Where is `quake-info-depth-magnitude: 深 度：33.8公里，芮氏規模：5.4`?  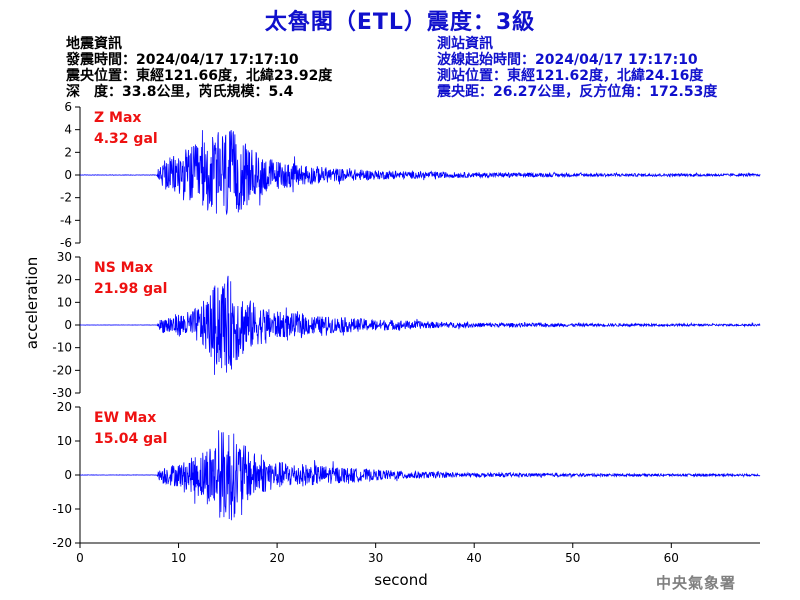 quake-info-depth-magnitude: 深 度：33.8公里，芮氏規模：5.4 is located at coordinates (180, 92).